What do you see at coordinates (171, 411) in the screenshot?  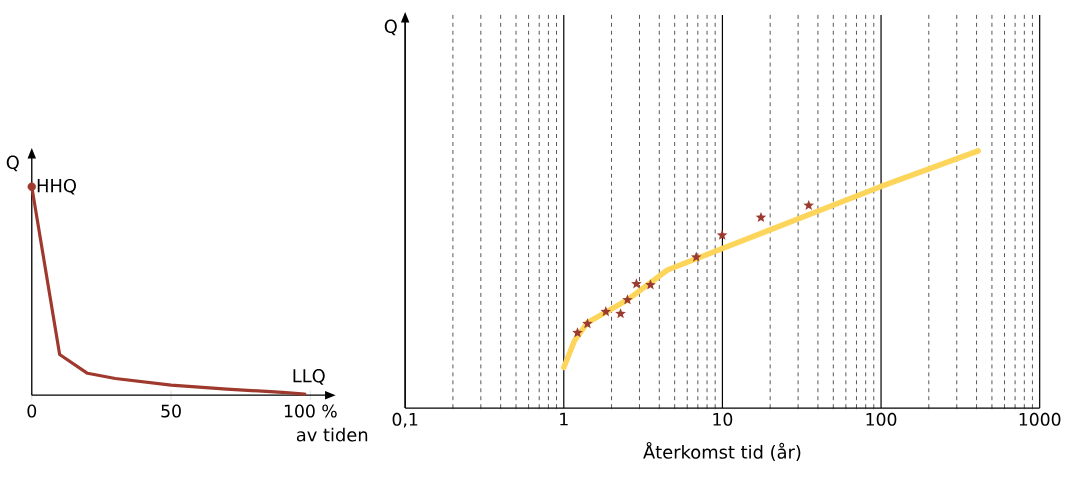 I see `x-tick-label: 50` at bounding box center [171, 411].